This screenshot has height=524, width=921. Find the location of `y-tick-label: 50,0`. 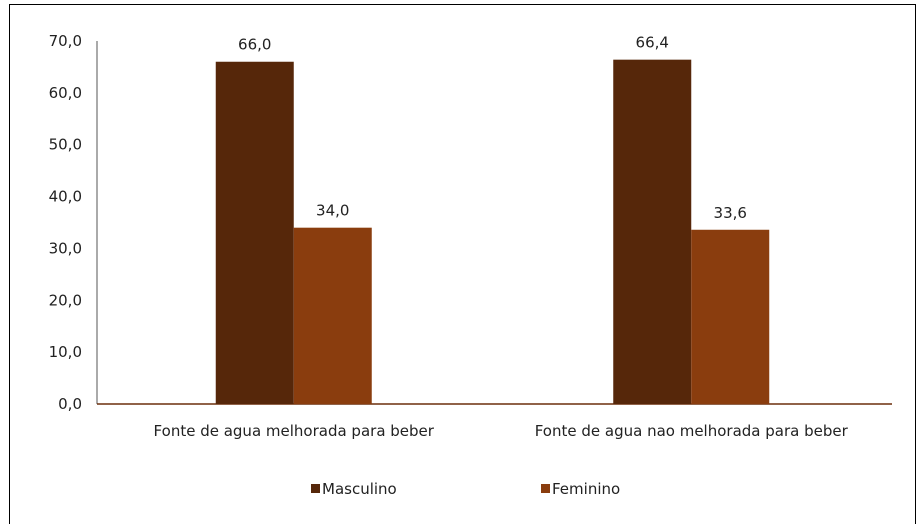

y-tick-label: 50,0 is located at coordinates (65, 145).